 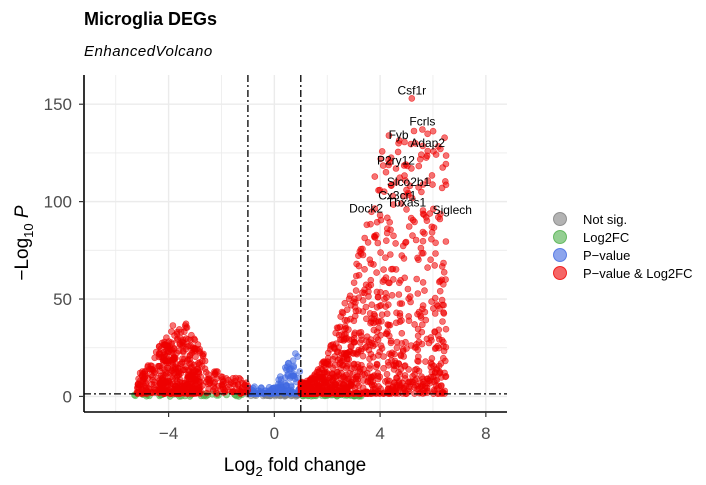 What do you see at coordinates (274, 433) in the screenshot?
I see `x-tick-label: 0` at bounding box center [274, 433].